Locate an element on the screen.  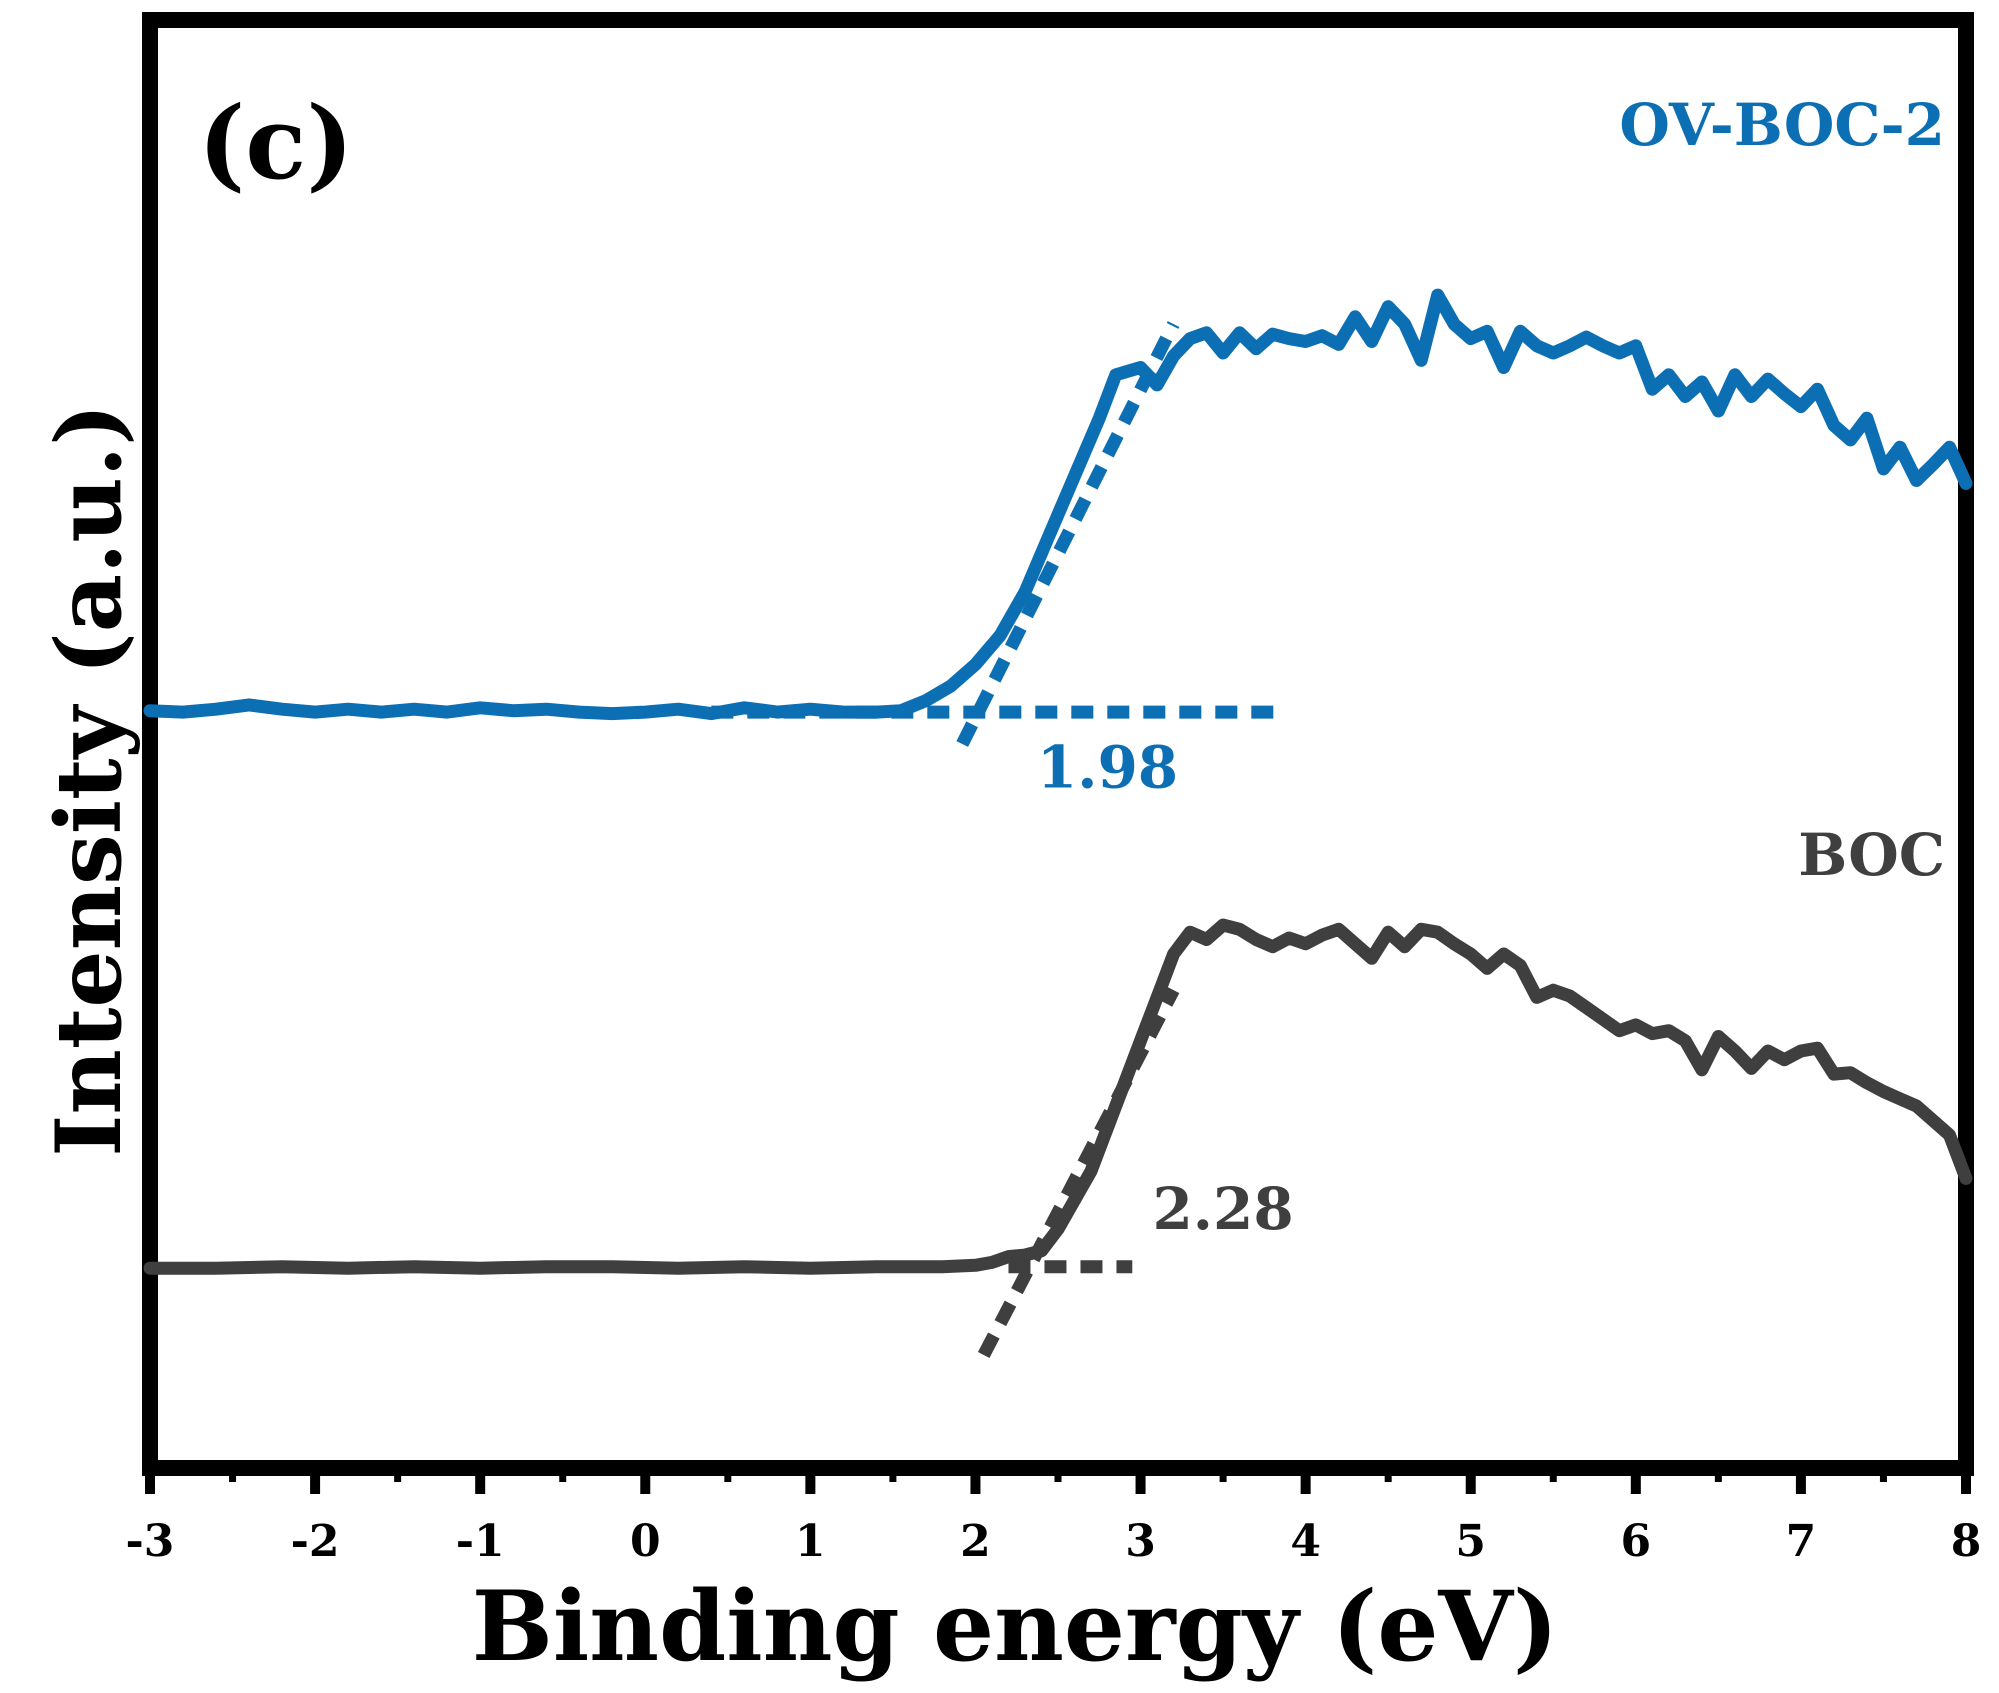
y-axis-label: Intensity (a.u.) is located at coordinates (89, 779).